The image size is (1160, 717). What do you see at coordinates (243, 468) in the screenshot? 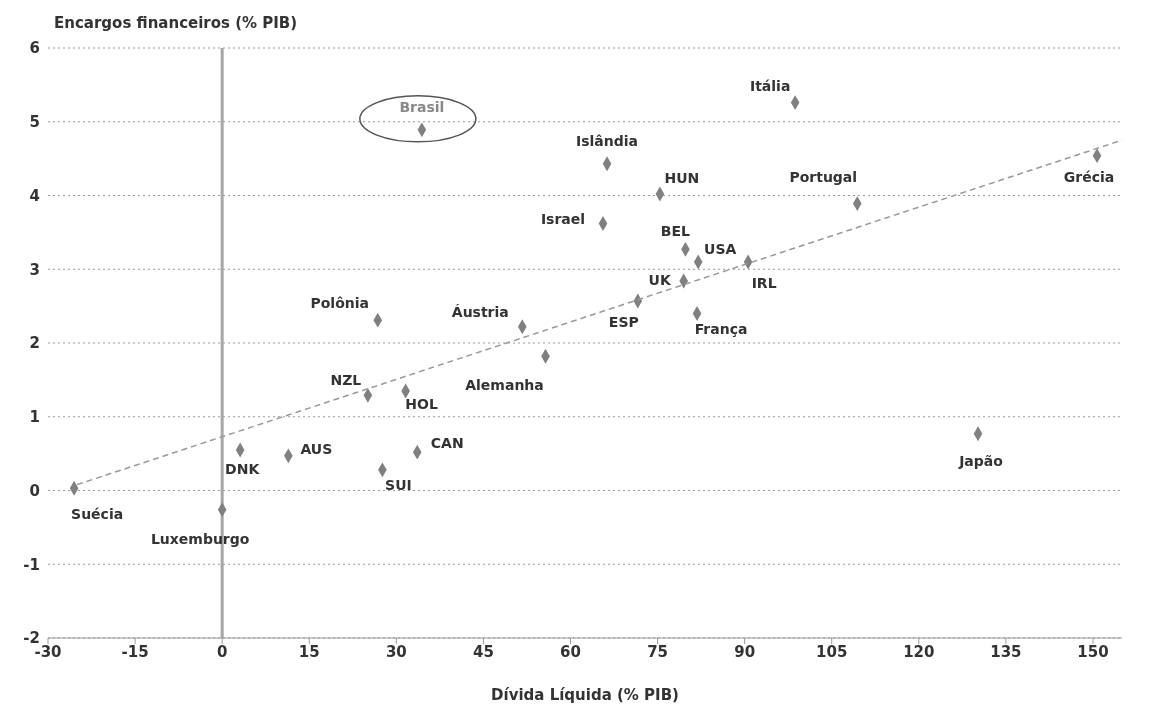
I see `annotation: DNK` at bounding box center [243, 468].